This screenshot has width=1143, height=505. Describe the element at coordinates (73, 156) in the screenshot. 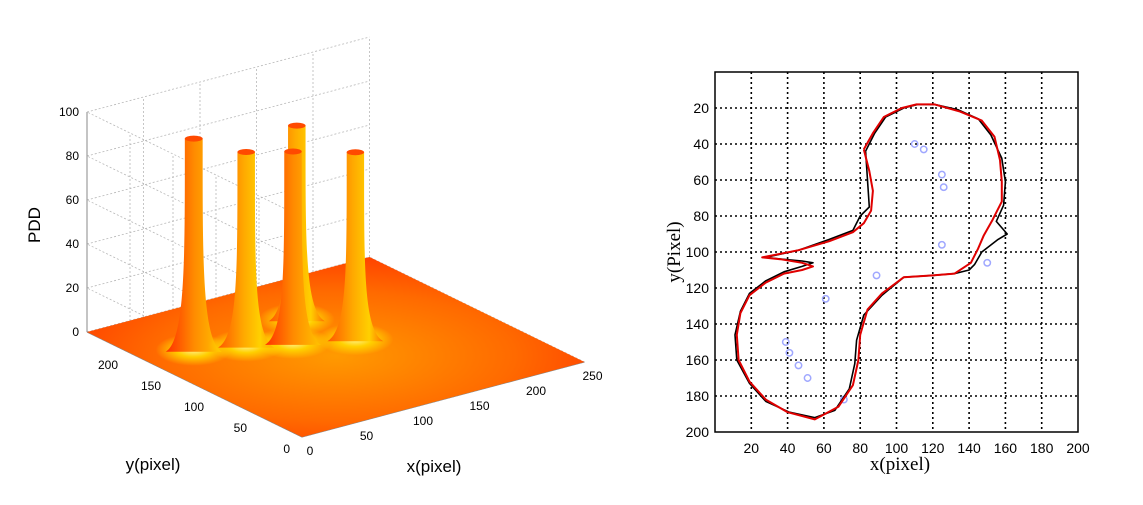

I see `z-tick-label: 80` at that location.